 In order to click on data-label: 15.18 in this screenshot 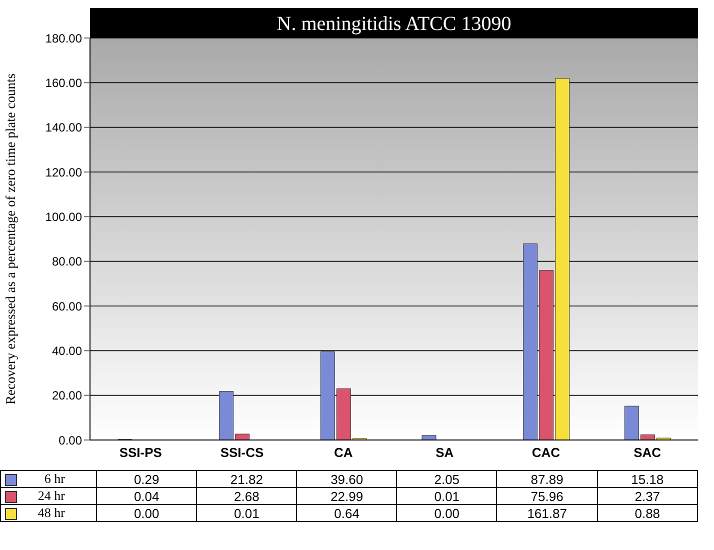, I will do `click(647, 479)`.